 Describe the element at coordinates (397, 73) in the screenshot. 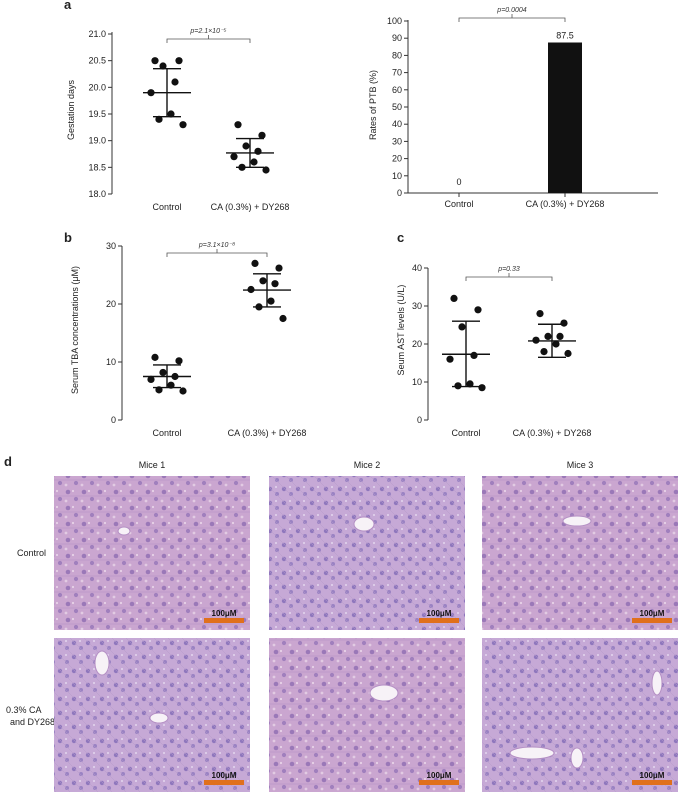

I see `y-tick-label: 70` at that location.